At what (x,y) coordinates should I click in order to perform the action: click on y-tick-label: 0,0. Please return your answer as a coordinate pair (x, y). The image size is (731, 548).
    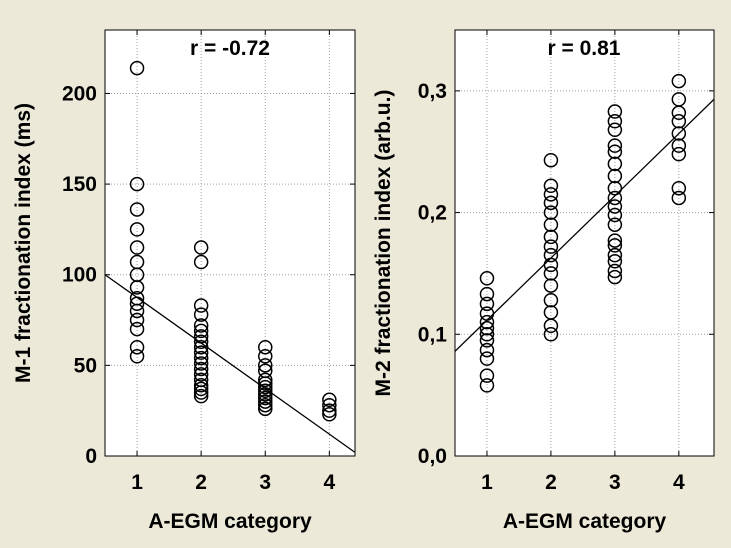
    Looking at the image, I should click on (432, 456).